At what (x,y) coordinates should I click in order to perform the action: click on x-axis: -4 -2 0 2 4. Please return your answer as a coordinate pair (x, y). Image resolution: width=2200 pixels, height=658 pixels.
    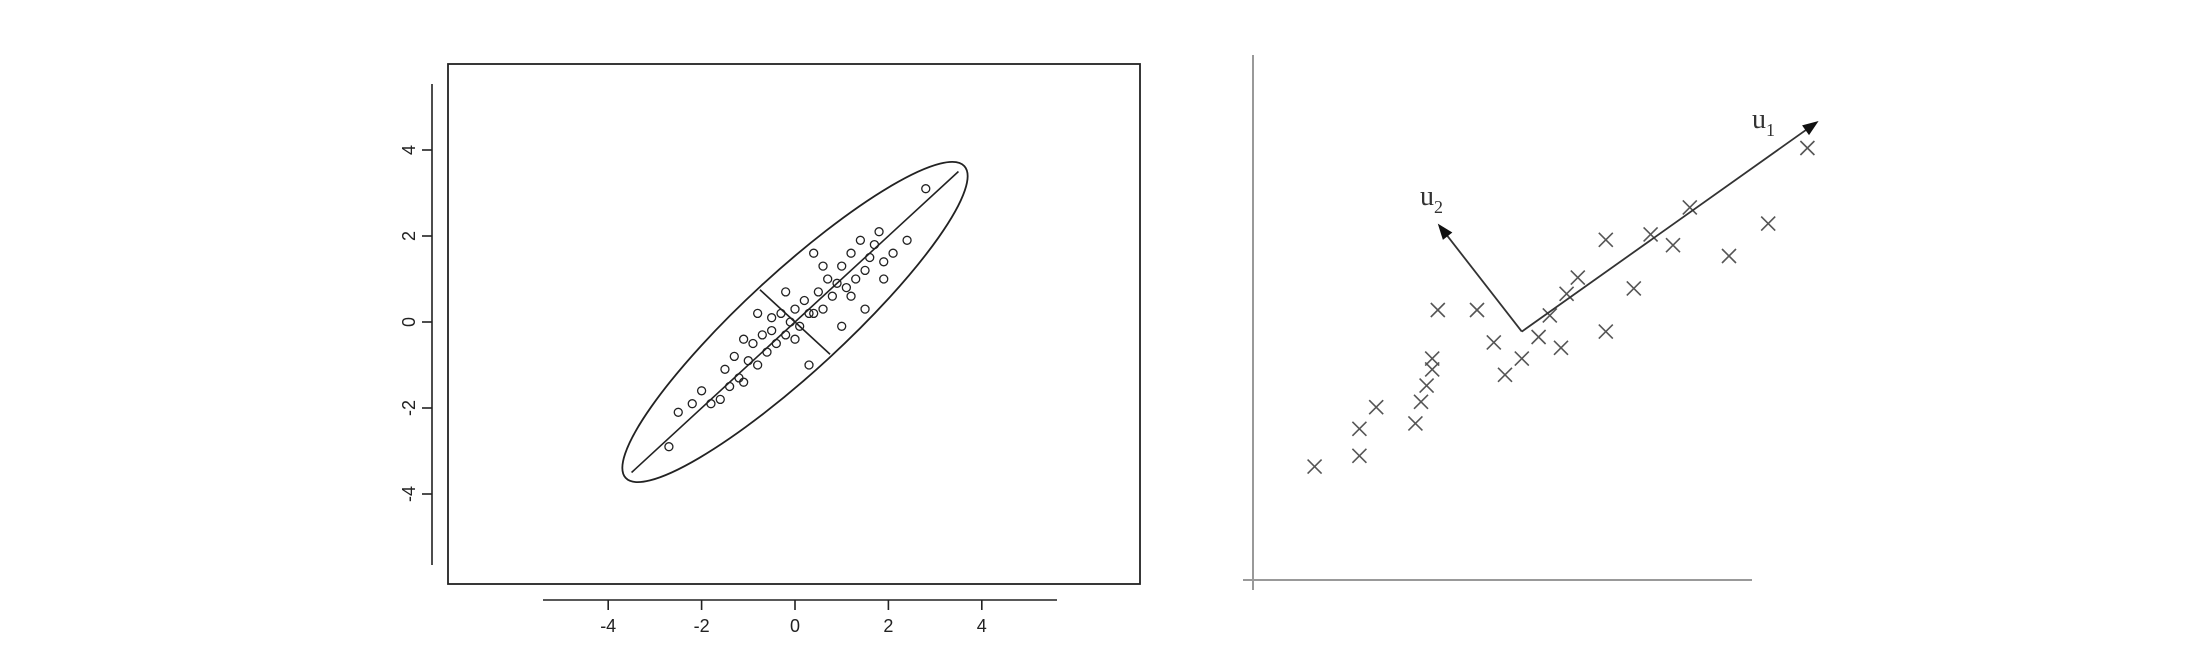
    Looking at the image, I should click on (800, 617).